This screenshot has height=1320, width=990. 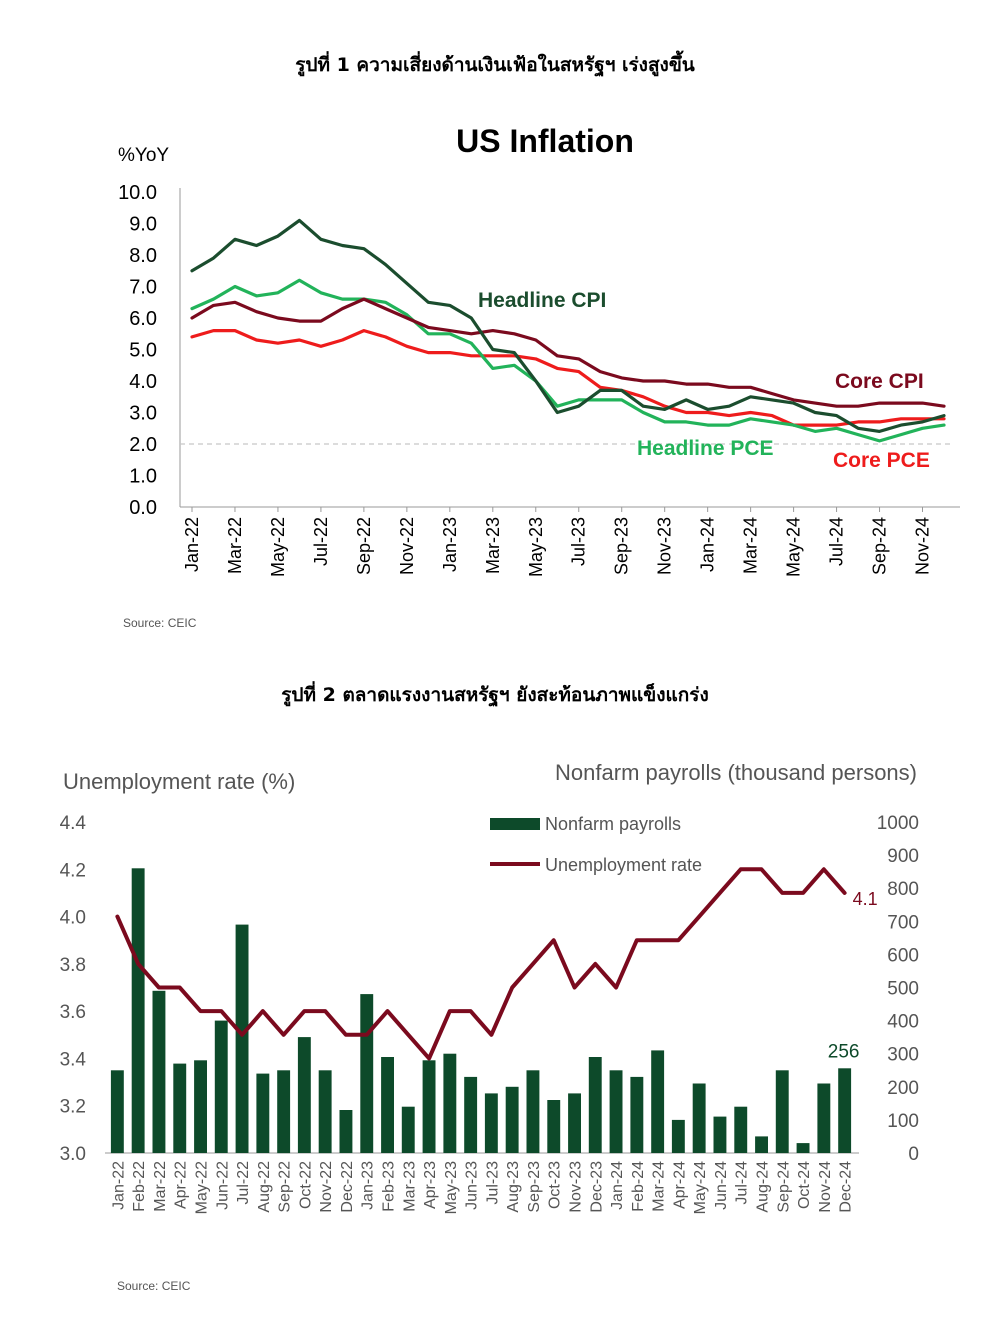 What do you see at coordinates (923, 546) in the screenshot?
I see `x-tick-label-nov-24: Nov-24` at bounding box center [923, 546].